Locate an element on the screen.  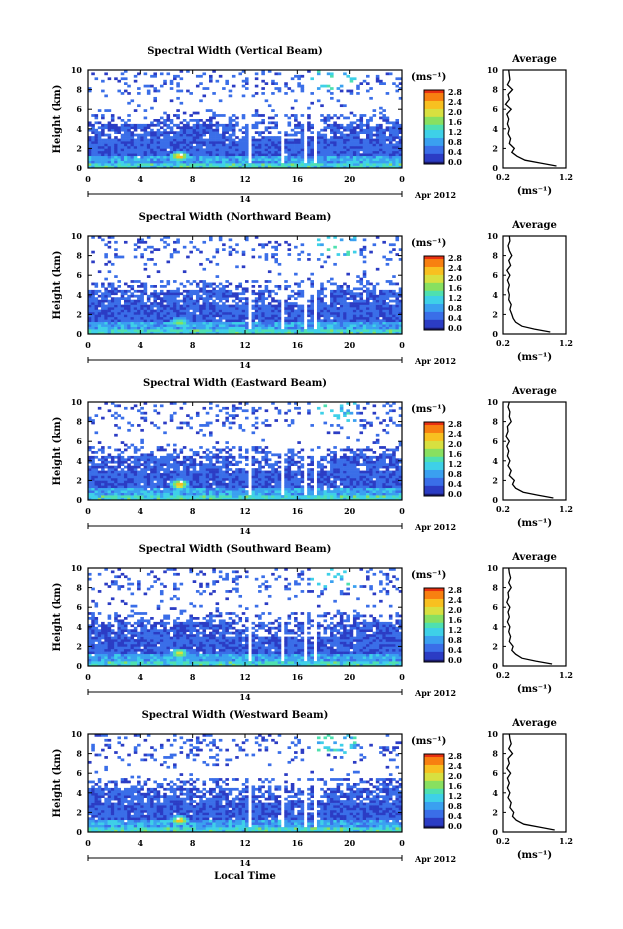
y-tick-label: 6 is located at coordinates (79, 109).